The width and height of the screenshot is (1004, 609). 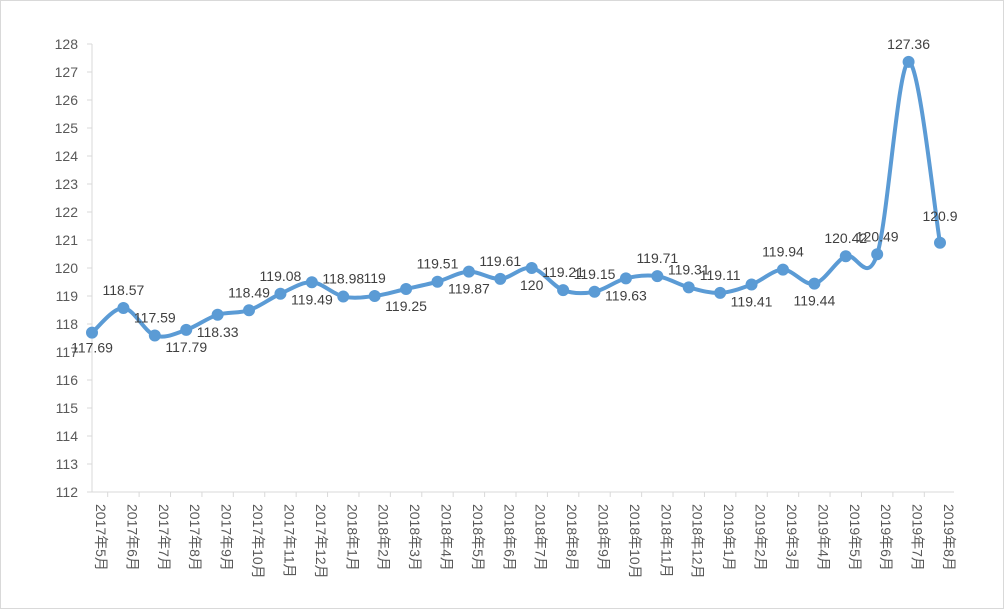 I want to click on y-tick-label: 112, so click(x=67, y=492).